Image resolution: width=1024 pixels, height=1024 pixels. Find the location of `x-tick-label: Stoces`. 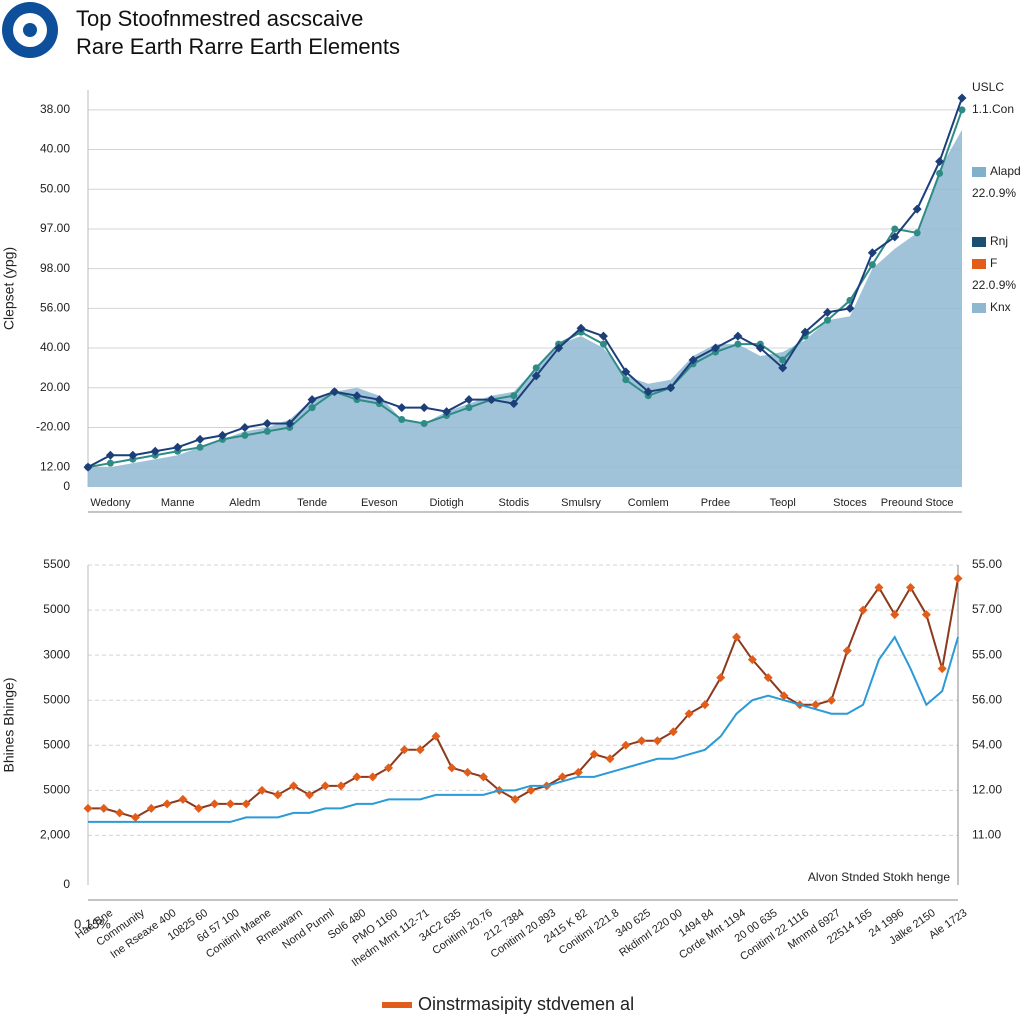

x-tick-label: Stoces is located at coordinates (850, 503).